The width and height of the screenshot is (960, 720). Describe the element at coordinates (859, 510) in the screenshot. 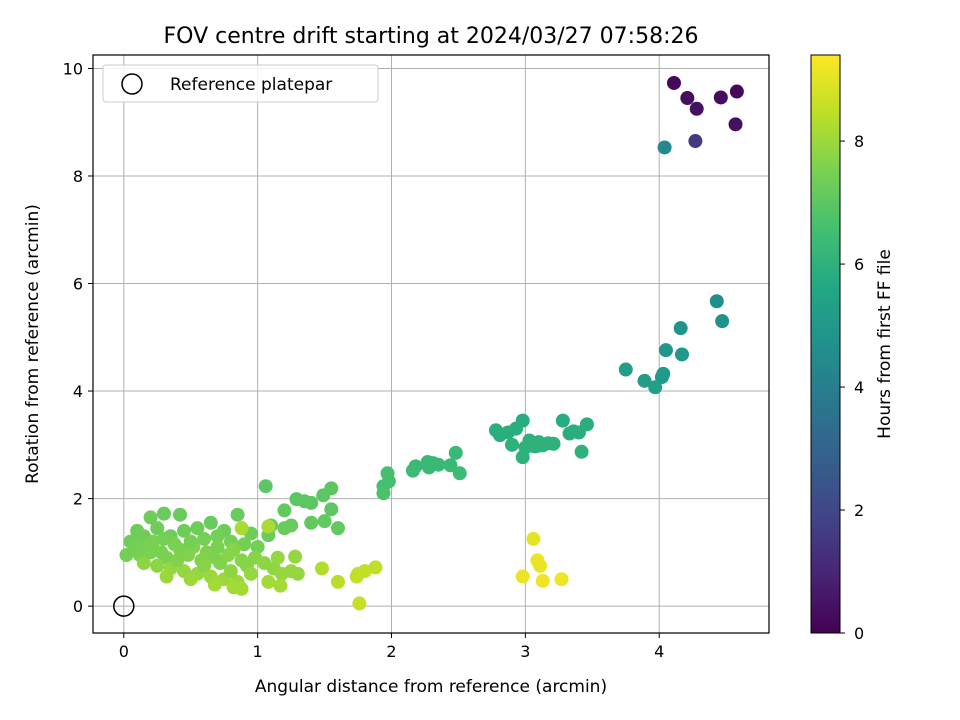

I see `colorbar-tick-label: 2` at that location.